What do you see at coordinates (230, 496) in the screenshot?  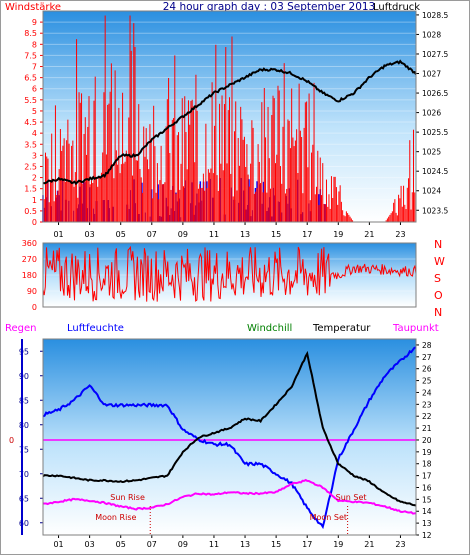 I see `dewpoint-line` at bounding box center [230, 496].